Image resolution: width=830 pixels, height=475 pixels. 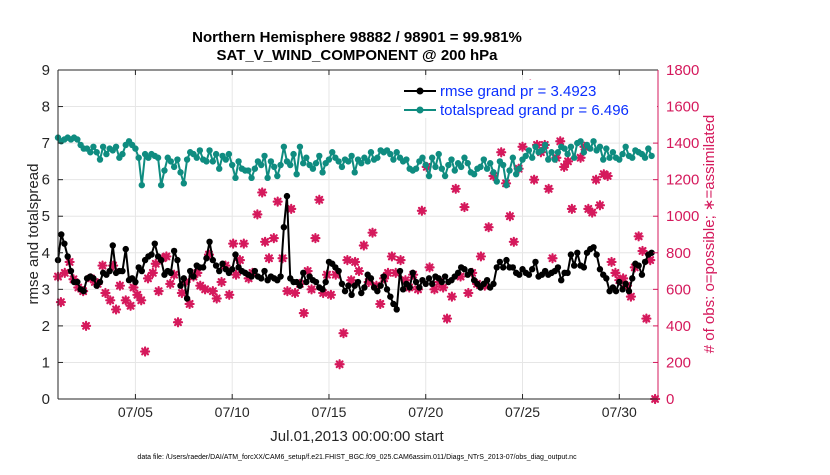 I want to click on y-left-tick-label: 8, so click(x=46, y=107).